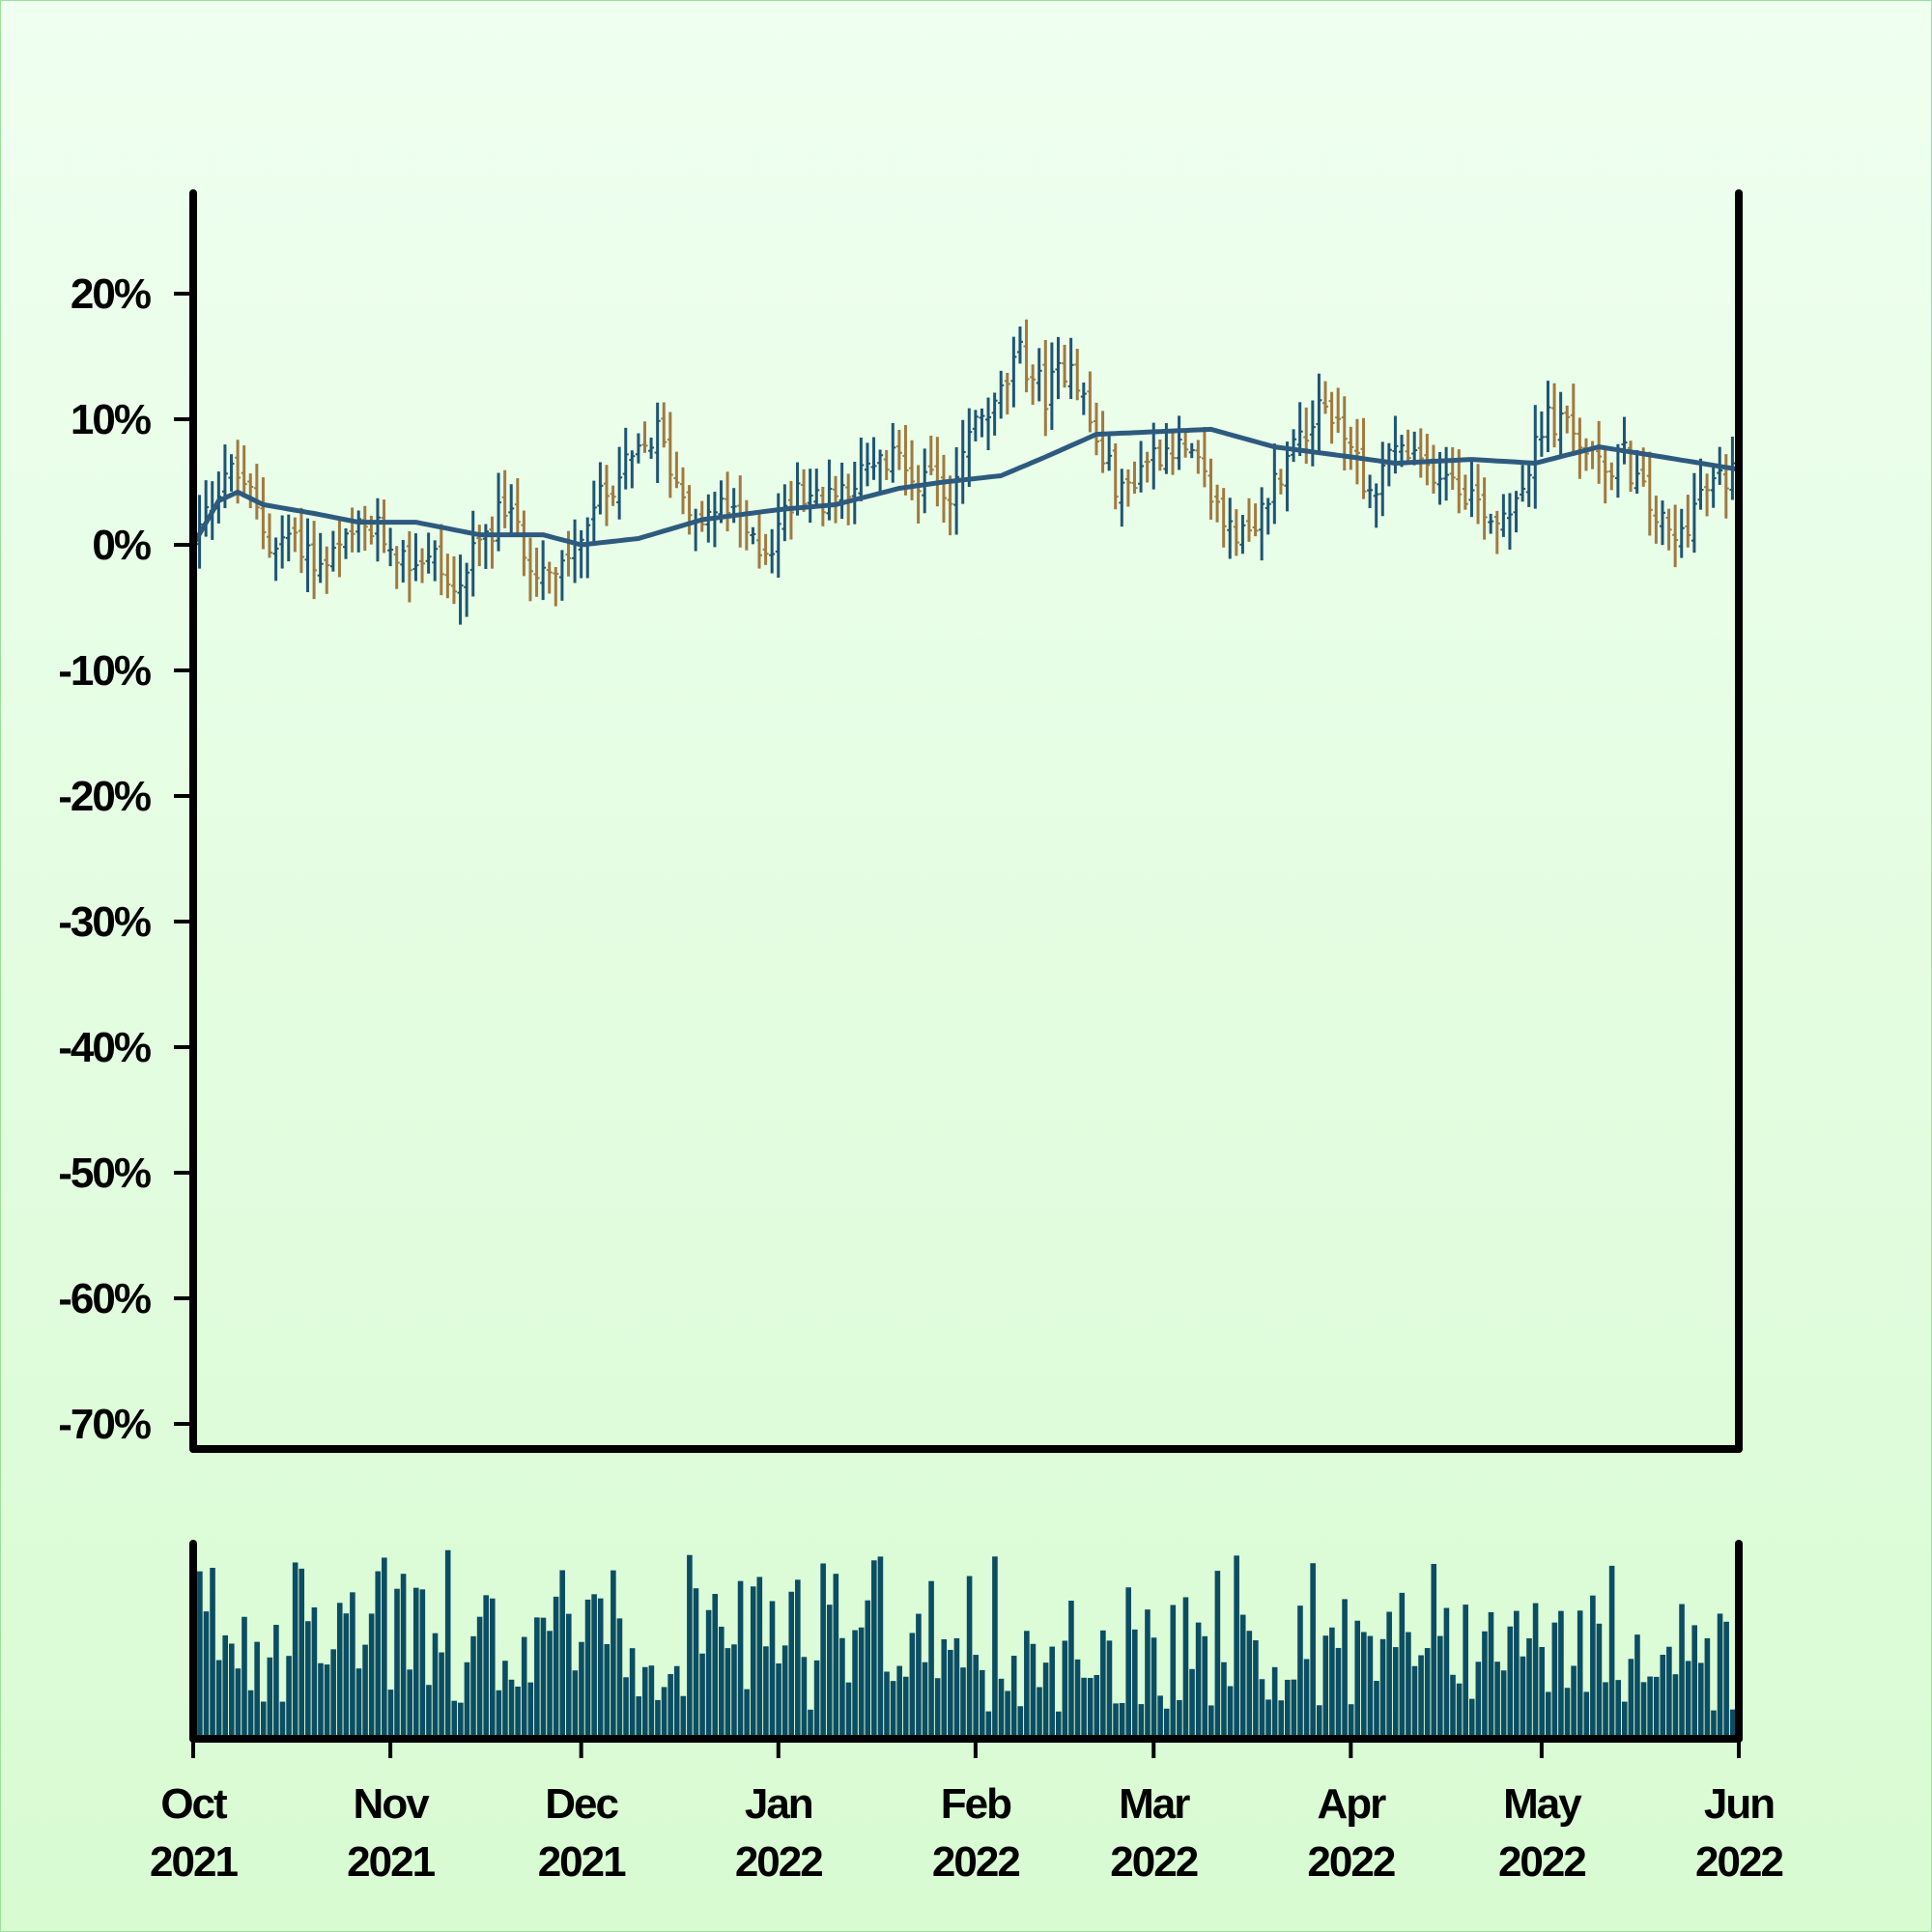 This screenshot has height=1932, width=1932. Describe the element at coordinates (392, 1804) in the screenshot. I see `x-tick-label-month: Nov` at that location.